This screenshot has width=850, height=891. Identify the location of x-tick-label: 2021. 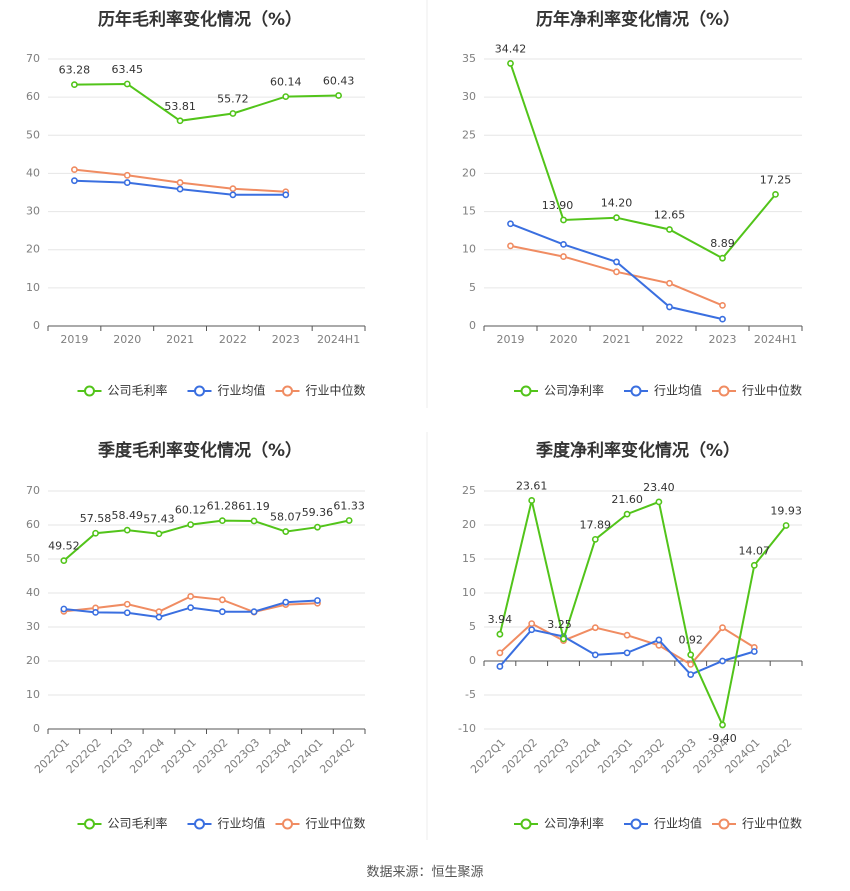
(617, 339).